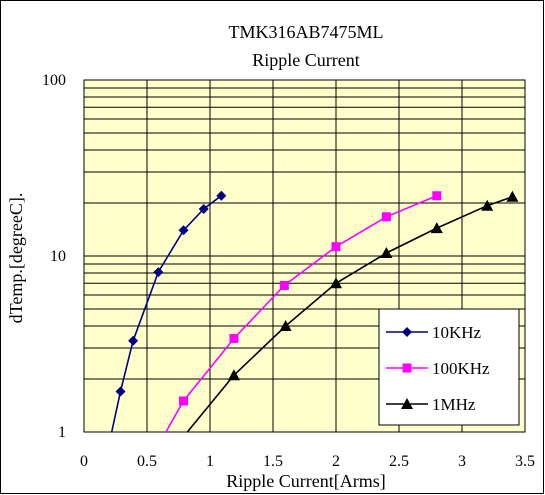 Image resolution: width=545 pixels, height=495 pixels. I want to click on legend-box, so click(449, 367).